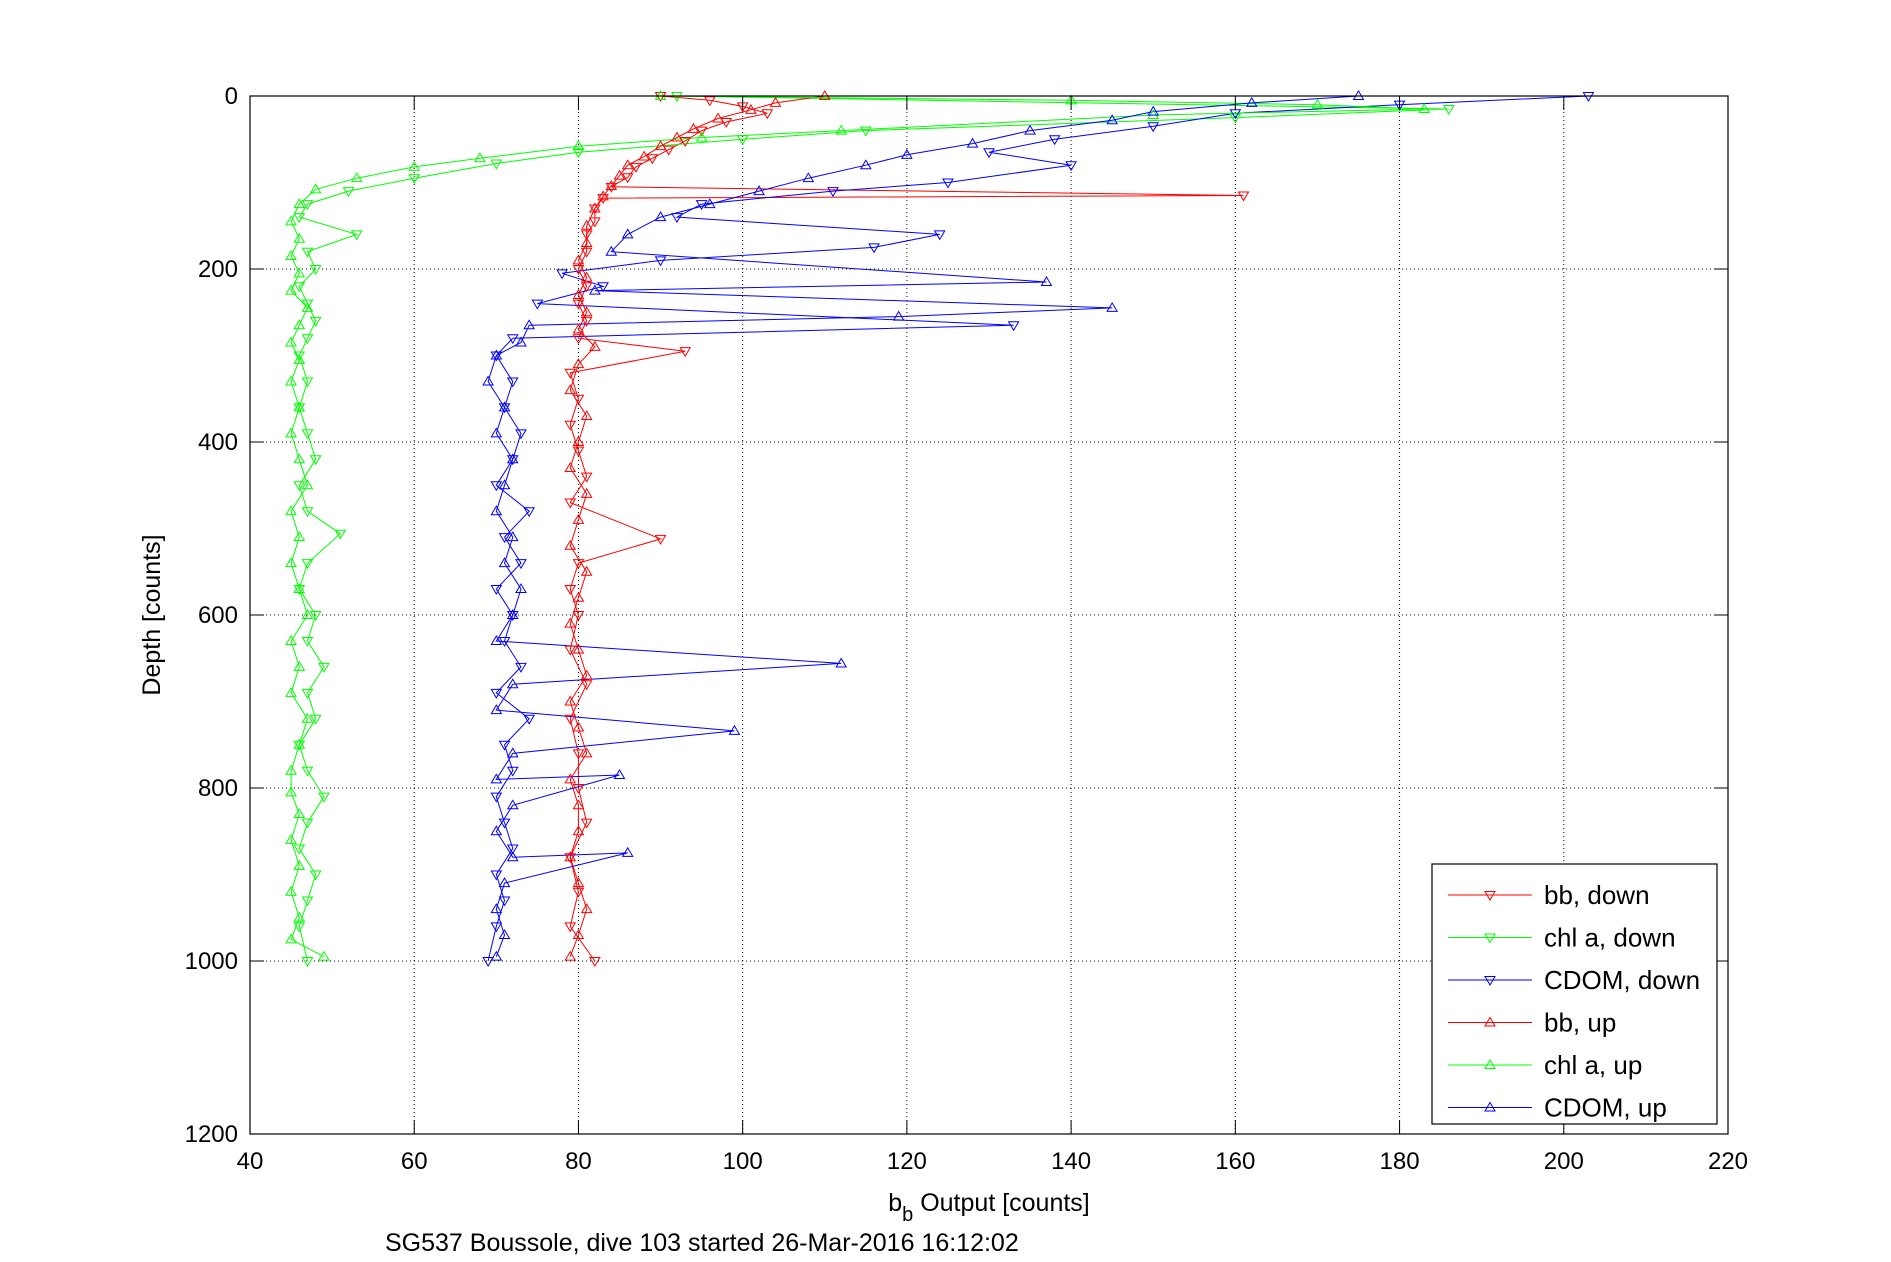  I want to click on legend-label: chl a, up, so click(1593, 1065).